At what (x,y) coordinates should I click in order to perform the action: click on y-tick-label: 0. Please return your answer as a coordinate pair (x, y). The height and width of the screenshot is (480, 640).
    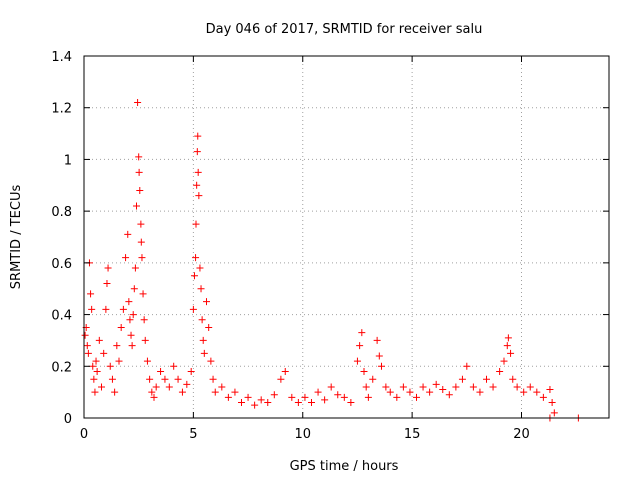
    Looking at the image, I should click on (68, 419).